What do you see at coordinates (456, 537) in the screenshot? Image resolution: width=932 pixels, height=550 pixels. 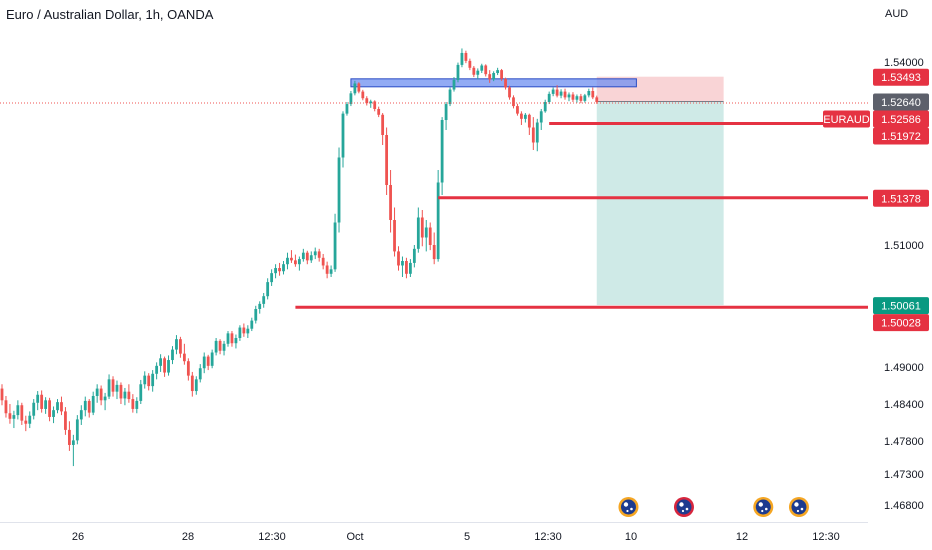 I see `x-axis: 26 28 12:30 Oct 5 12:30 10 12 12:30` at bounding box center [456, 537].